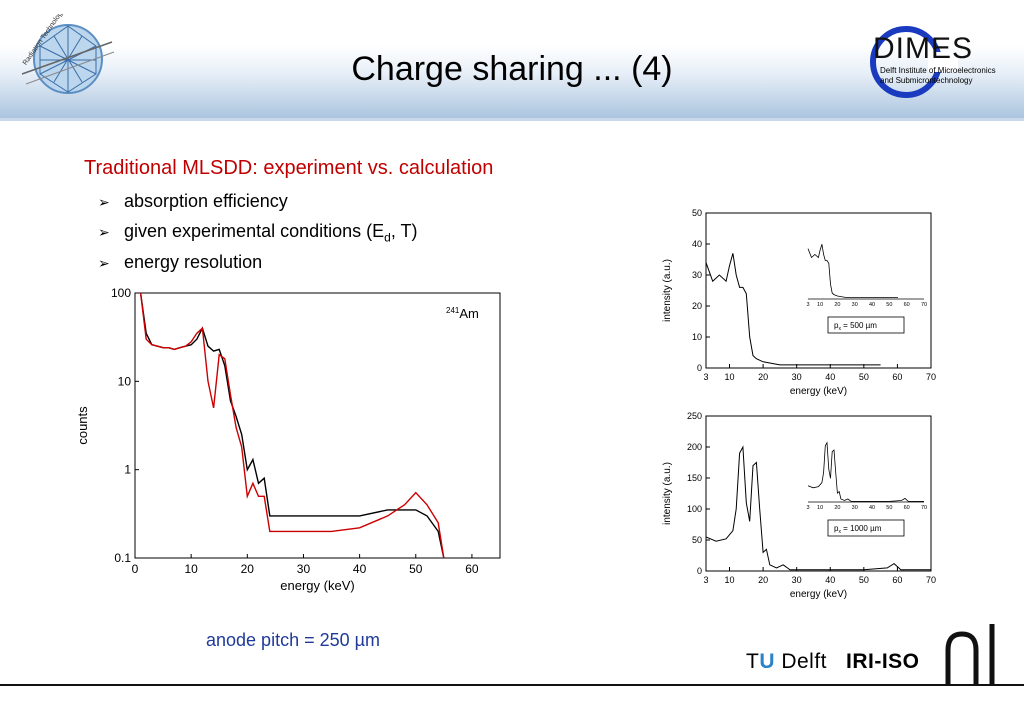 Image resolution: width=1024 pixels, height=709 pixels. I want to click on bullet-resolution: ➢ energy resolution, so click(180, 262).